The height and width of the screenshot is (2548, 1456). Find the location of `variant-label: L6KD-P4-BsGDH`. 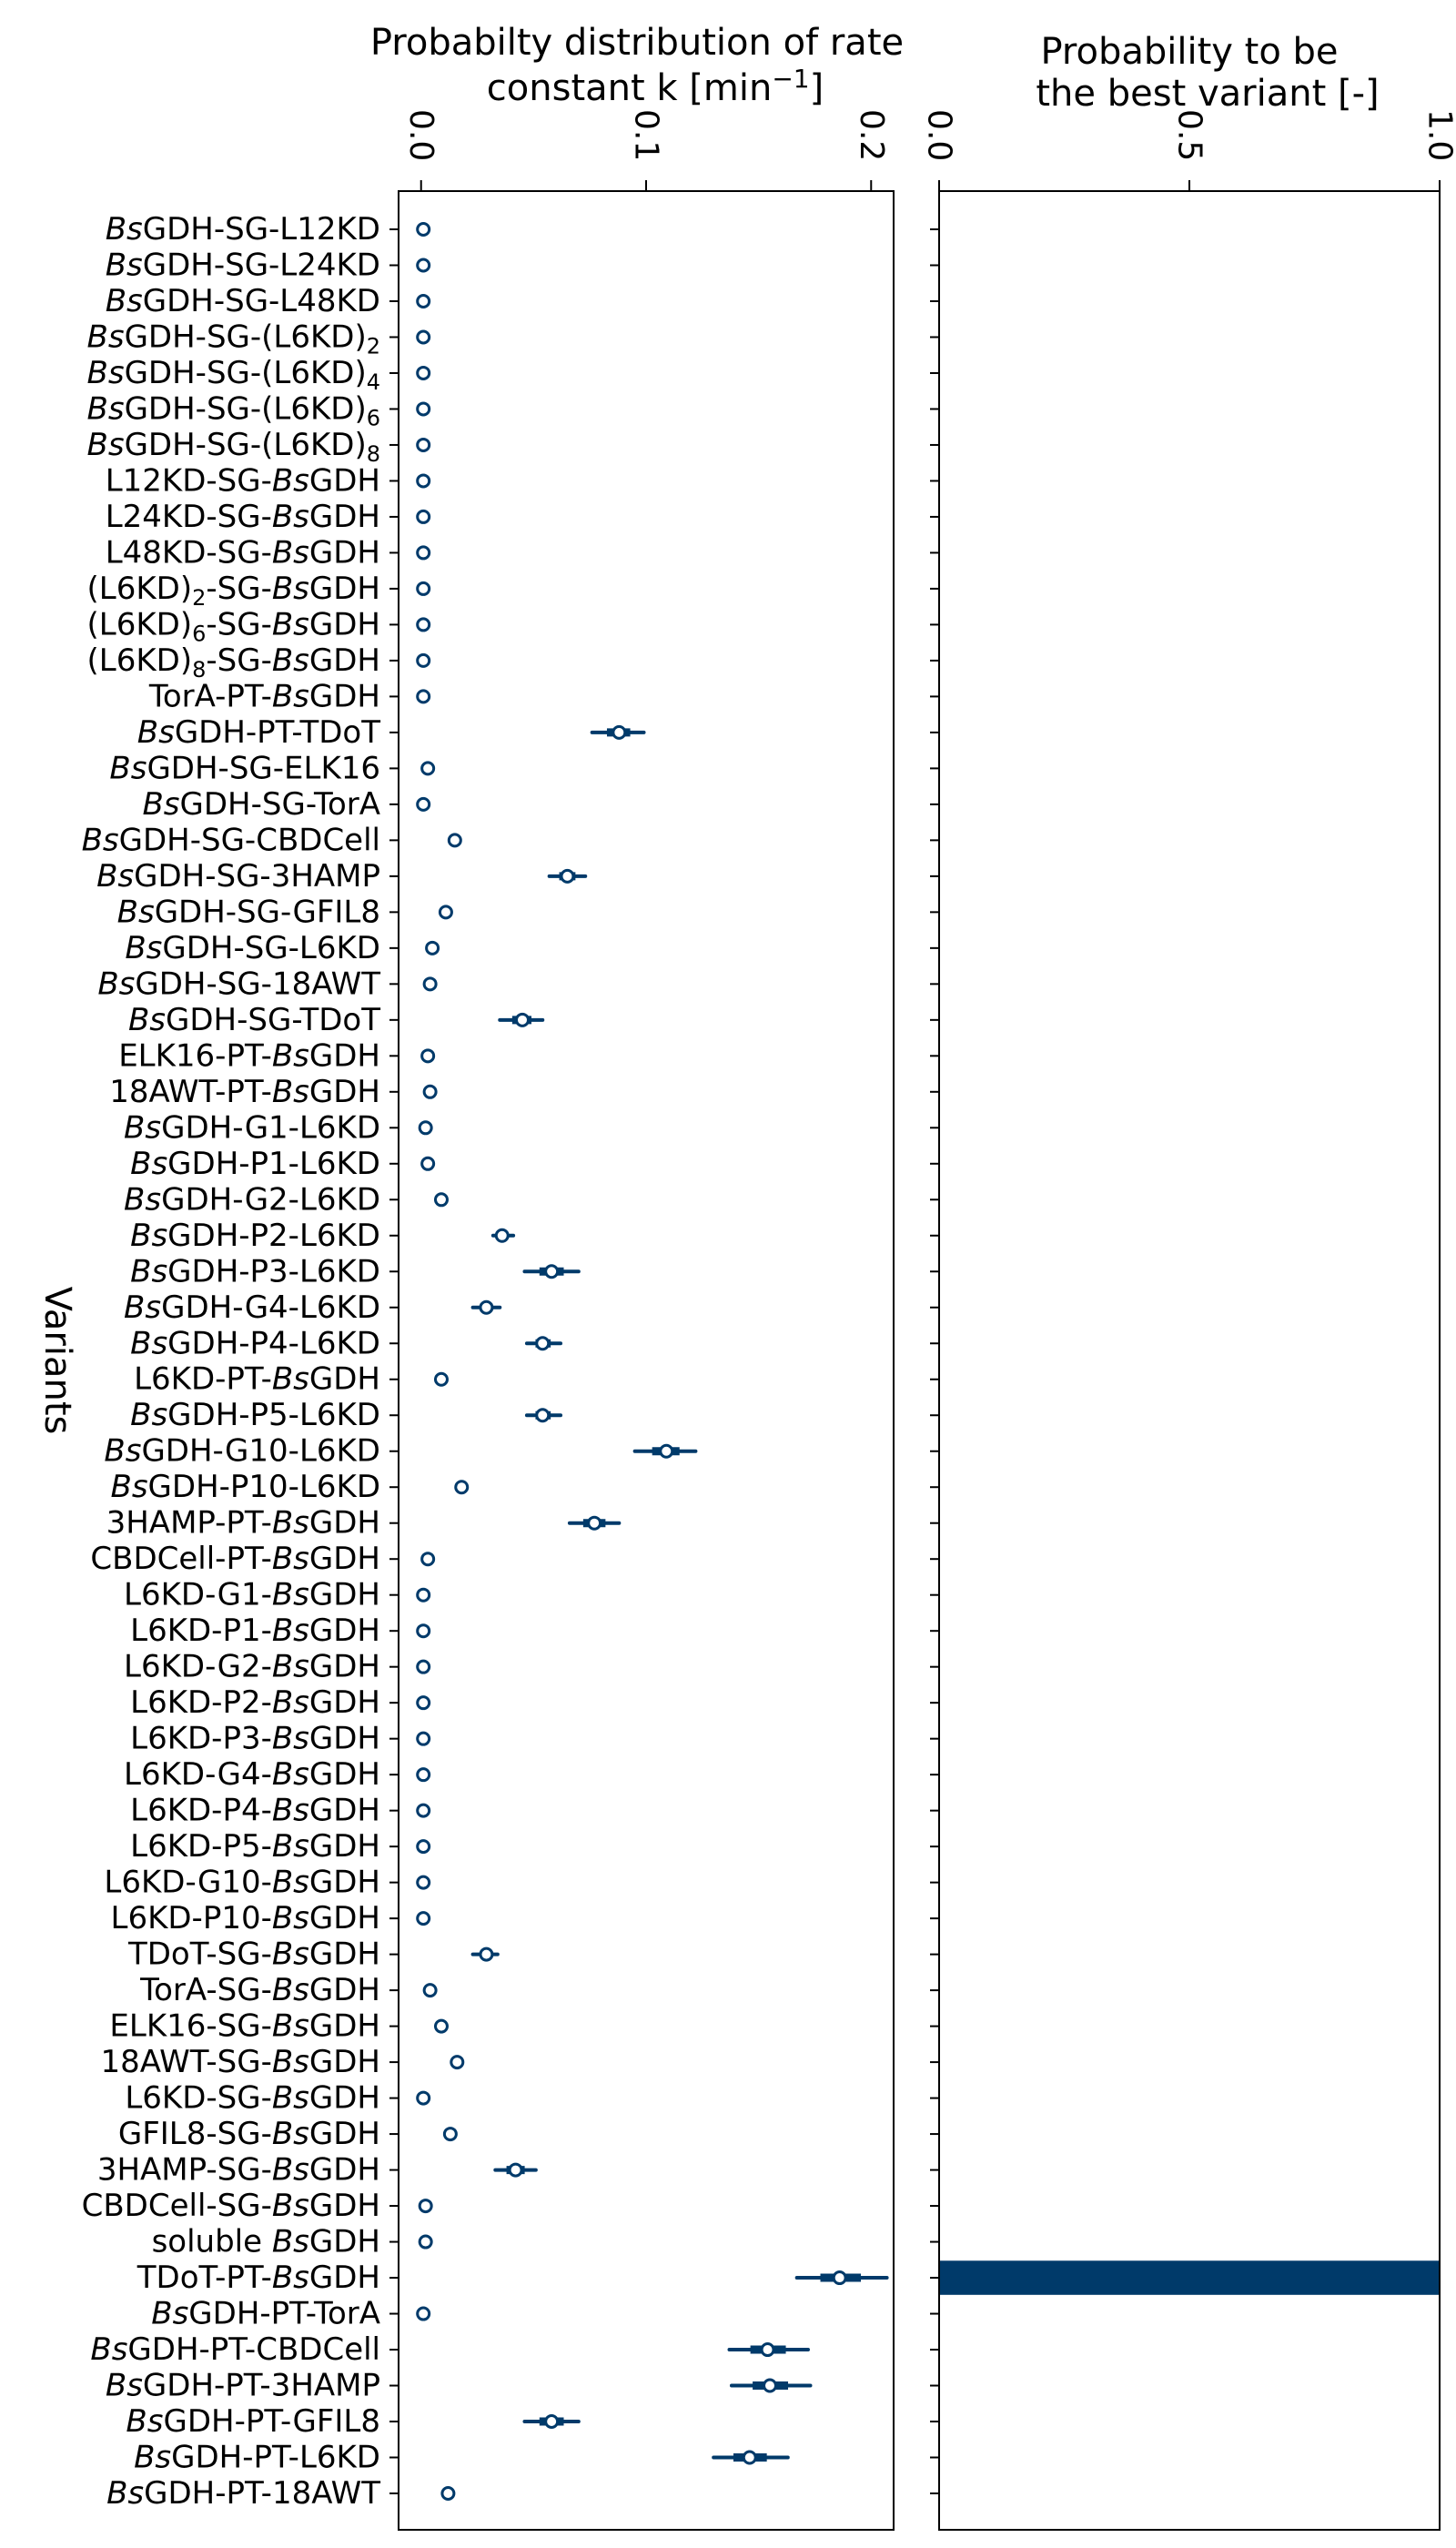

variant-label: L6KD-P4-BsGDH is located at coordinates (255, 1811).